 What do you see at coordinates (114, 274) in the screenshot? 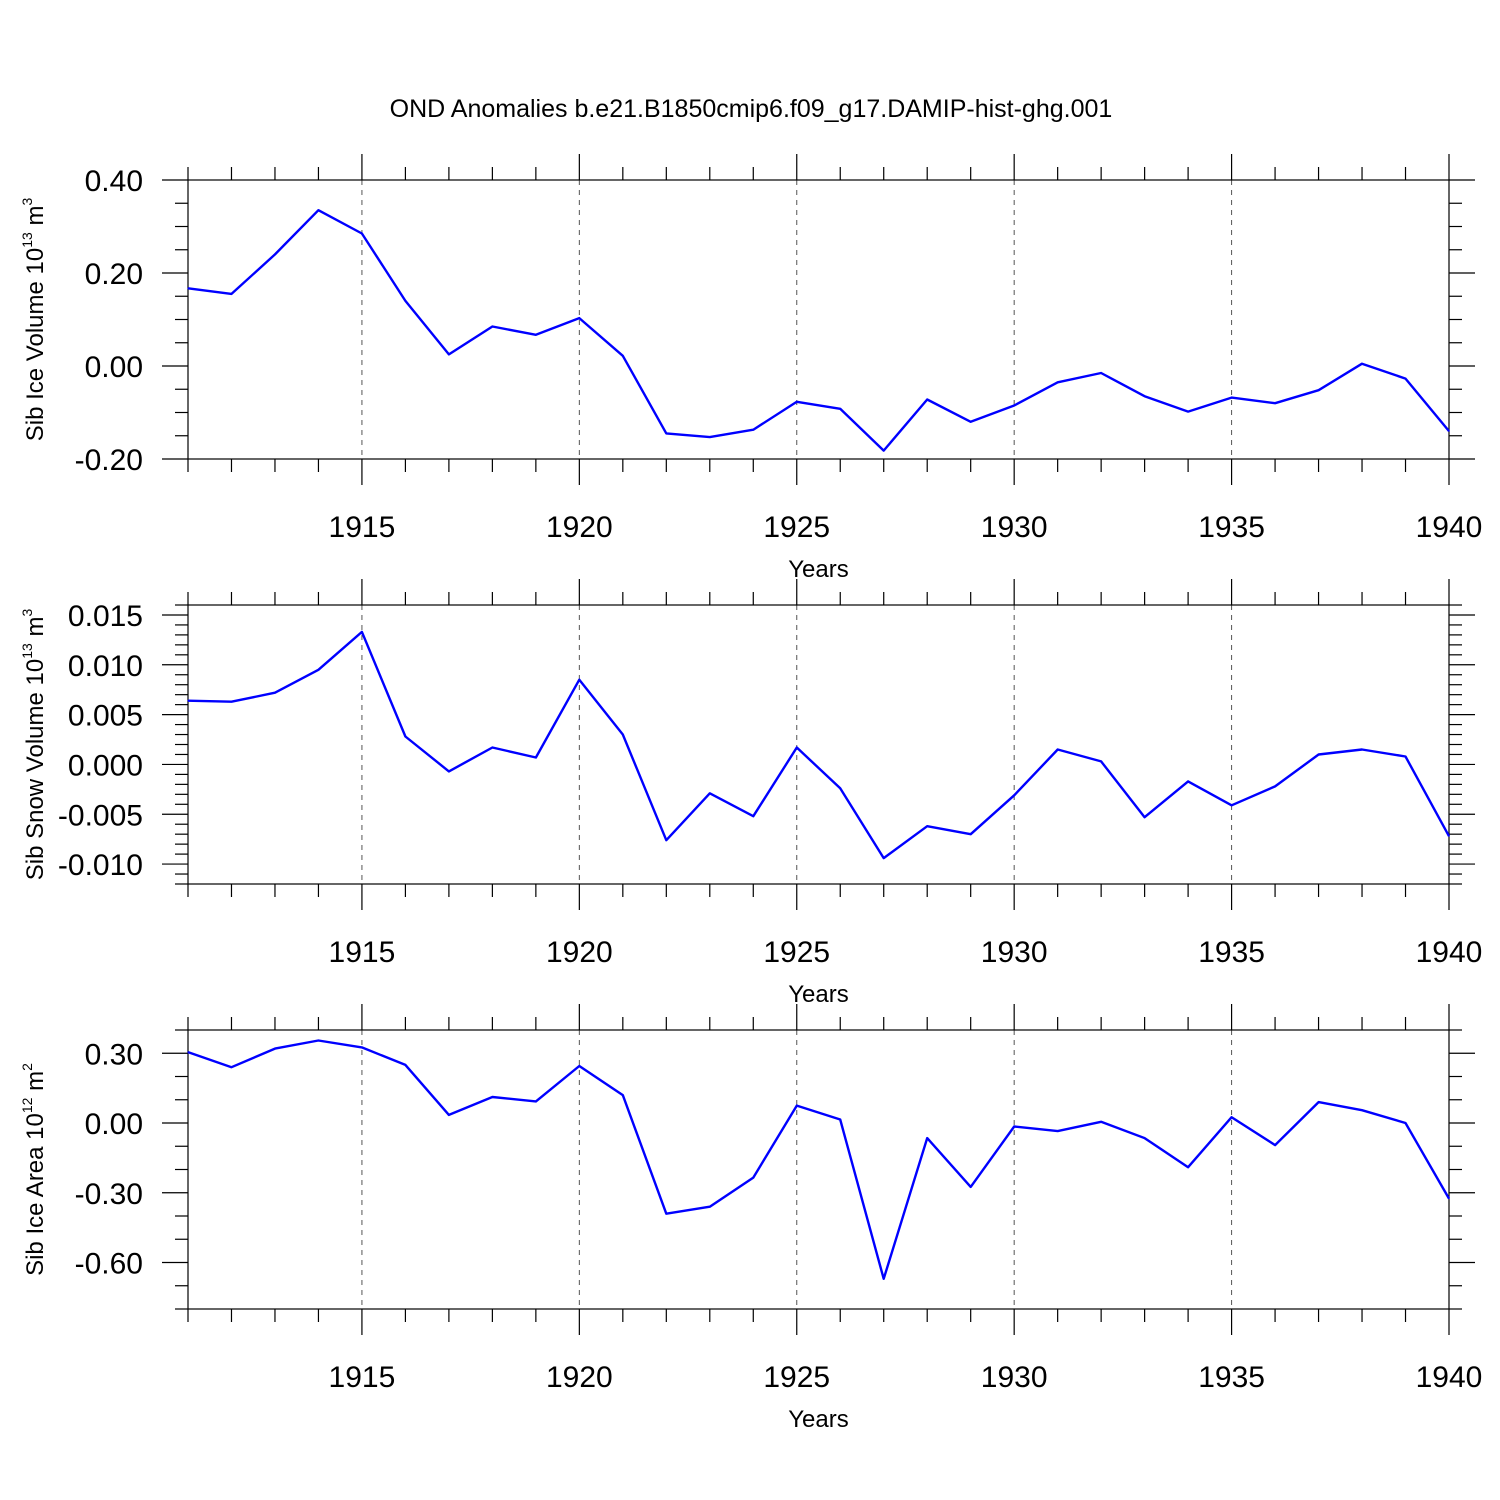
I see `y-tick-label: 0.20` at bounding box center [114, 274].